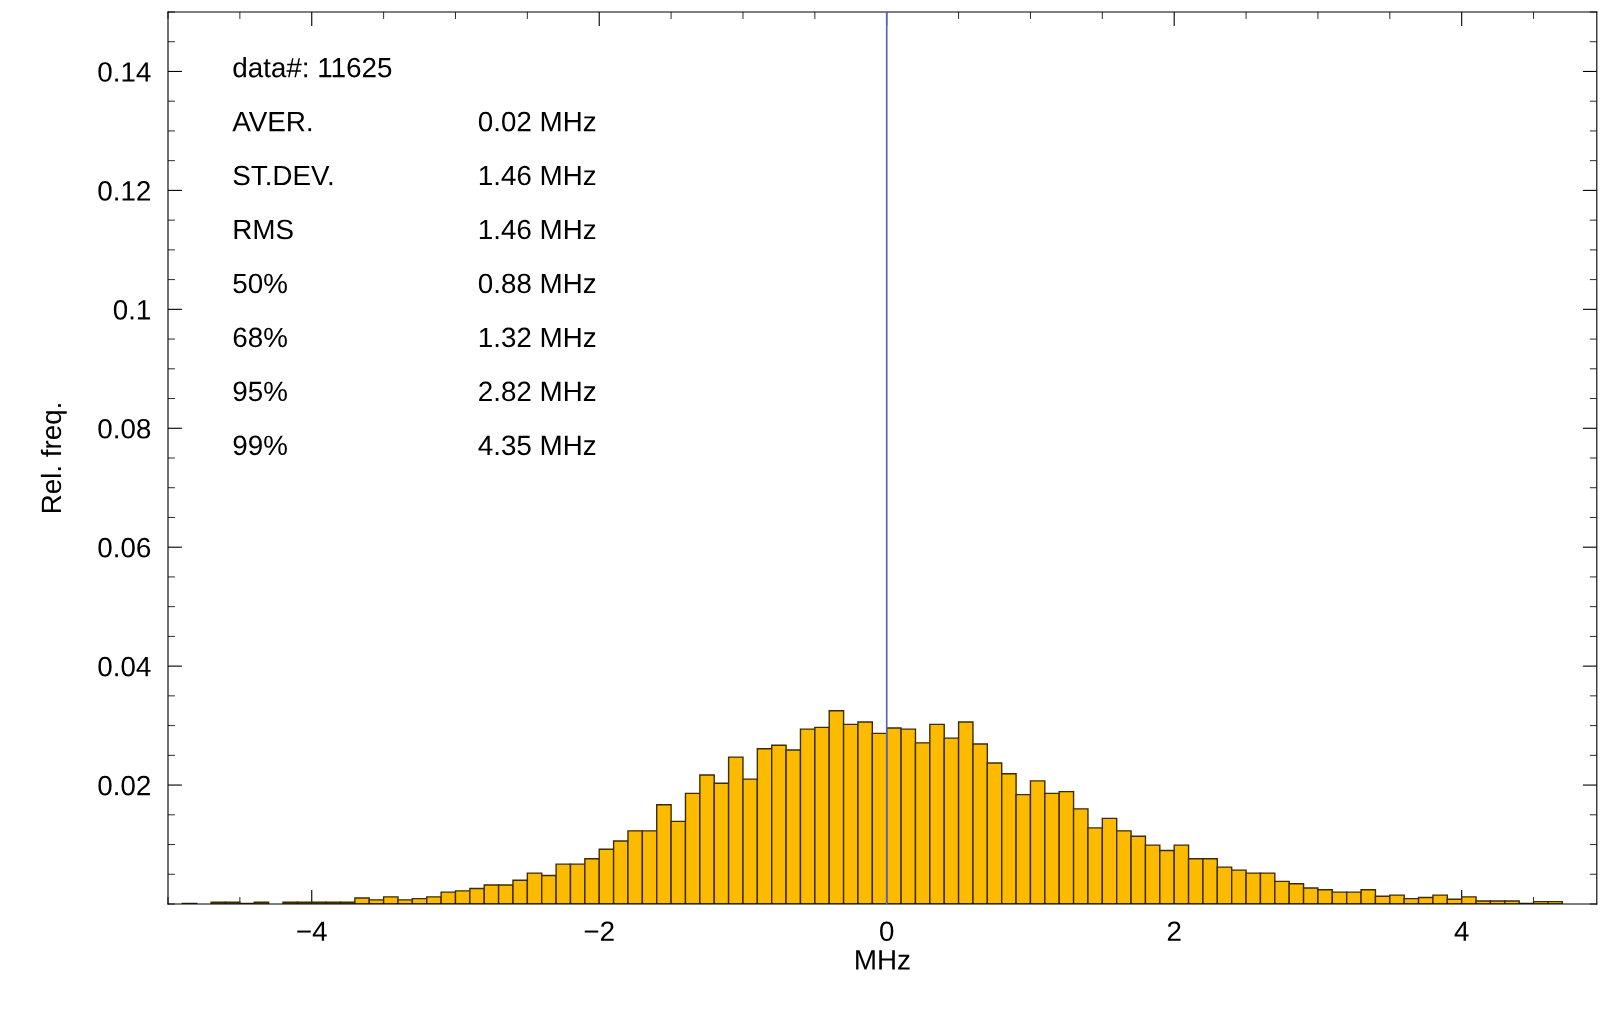 This screenshot has width=1600, height=1011. I want to click on y-tick-label: 0.02, so click(124, 785).